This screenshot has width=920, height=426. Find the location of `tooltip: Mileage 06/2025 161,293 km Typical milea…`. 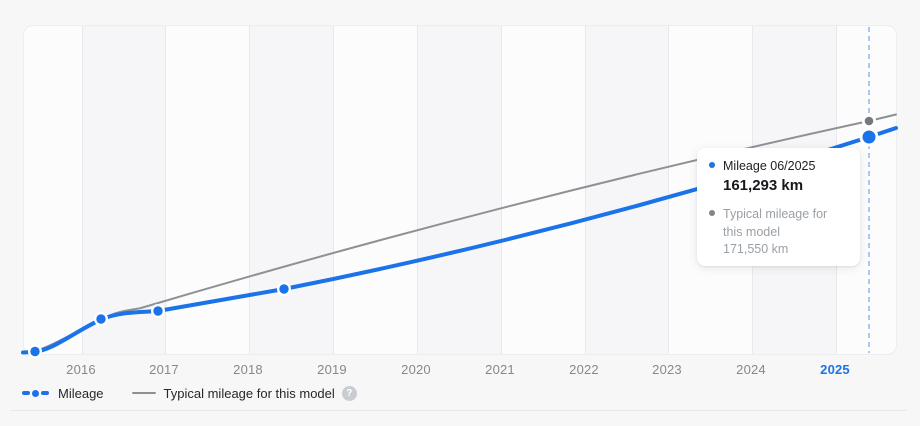

tooltip: Mileage 06/2025 161,293 km Typical milea… is located at coordinates (778, 207).